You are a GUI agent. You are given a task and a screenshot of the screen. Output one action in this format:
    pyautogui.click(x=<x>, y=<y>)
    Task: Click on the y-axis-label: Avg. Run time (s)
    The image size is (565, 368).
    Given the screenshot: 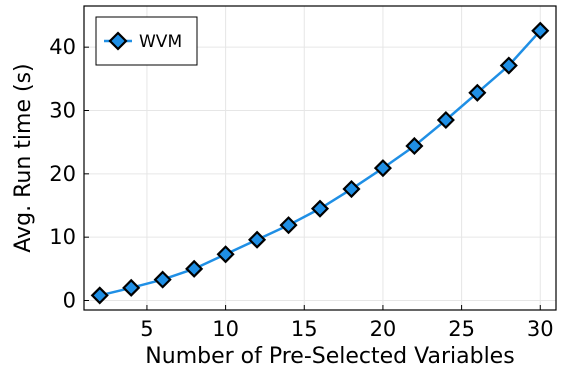 What is the action you would take?
    pyautogui.click(x=23, y=157)
    